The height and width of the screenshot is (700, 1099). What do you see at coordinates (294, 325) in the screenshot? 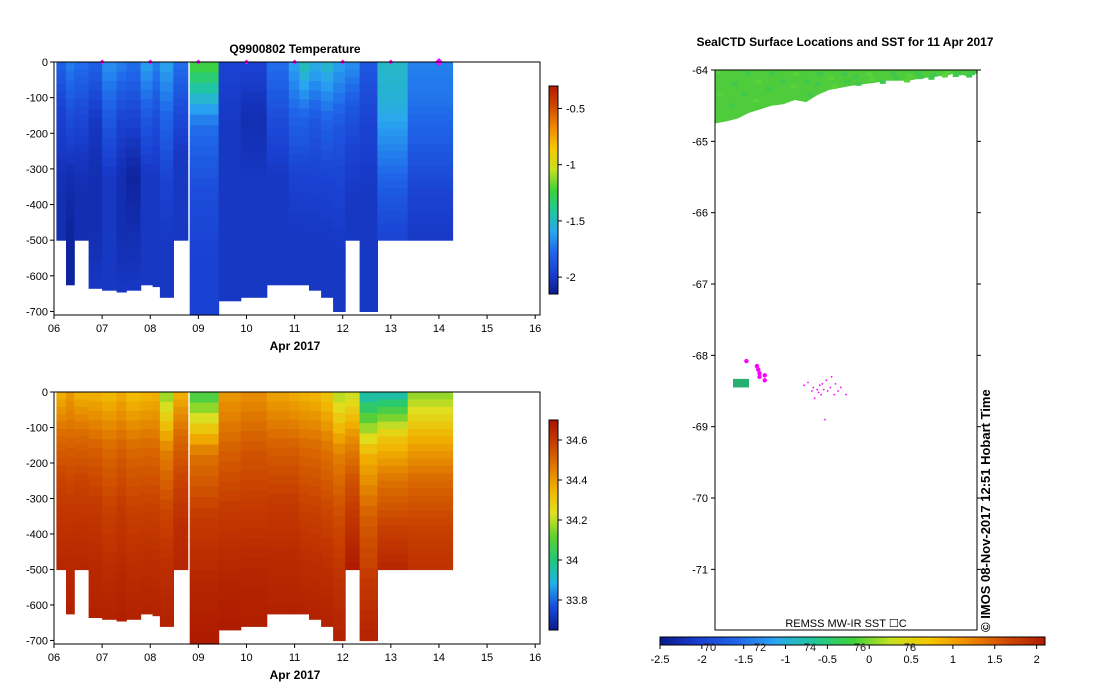
I see `temperature-x-axis: 06 07 08 09 10 11 12 13 14 15 16` at bounding box center [294, 325].